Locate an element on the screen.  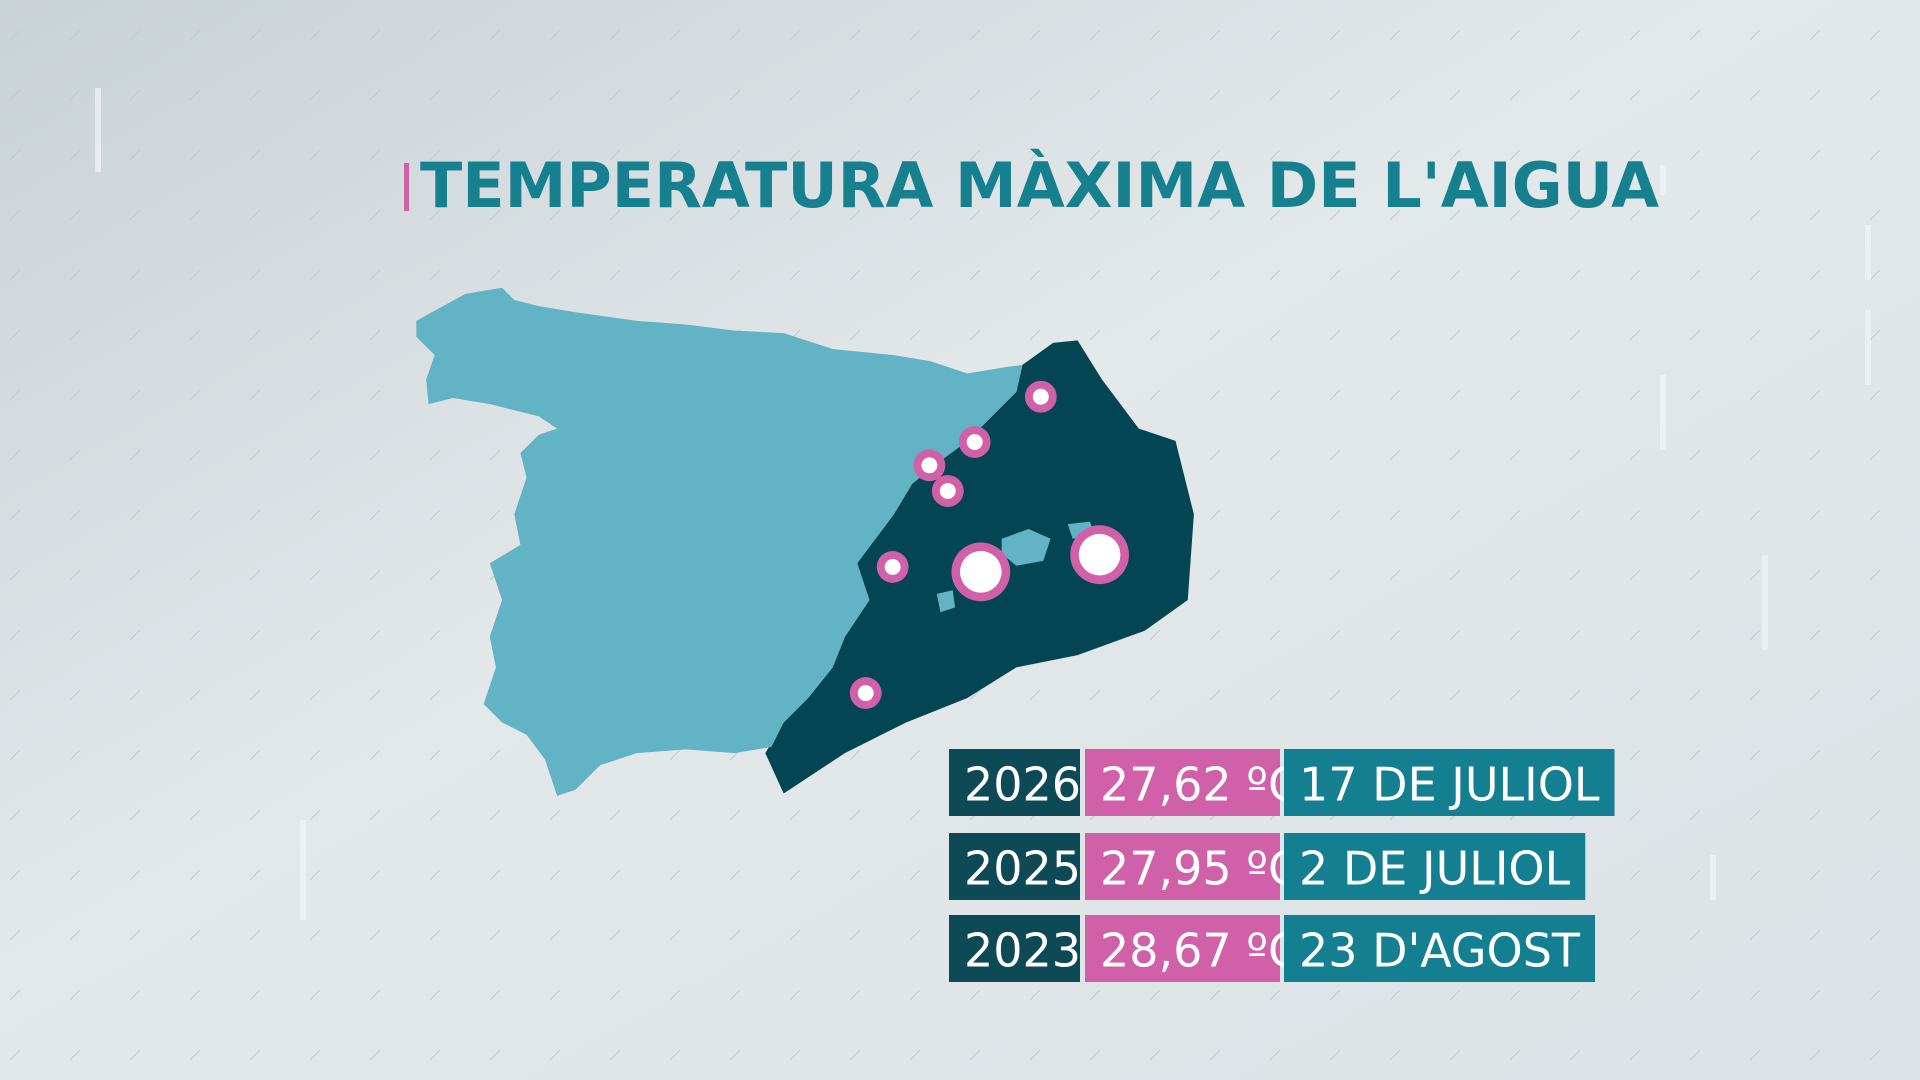
title: TEMPERATURA MÀXIMA DE L'AIGUA is located at coordinates (1039, 185).